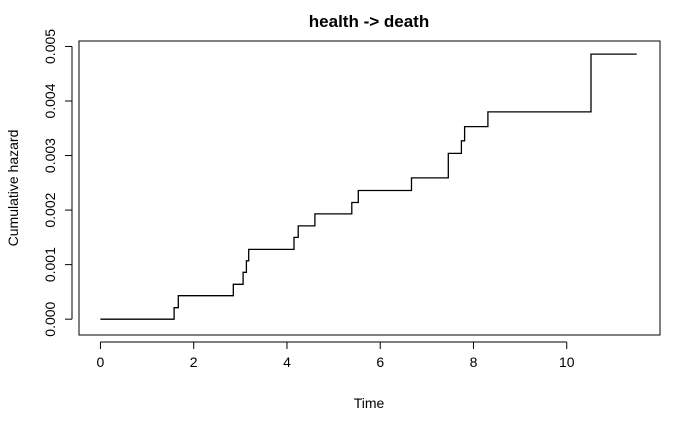  Describe the element at coordinates (50, 100) in the screenshot. I see `y-tick-label: 0.004` at that location.